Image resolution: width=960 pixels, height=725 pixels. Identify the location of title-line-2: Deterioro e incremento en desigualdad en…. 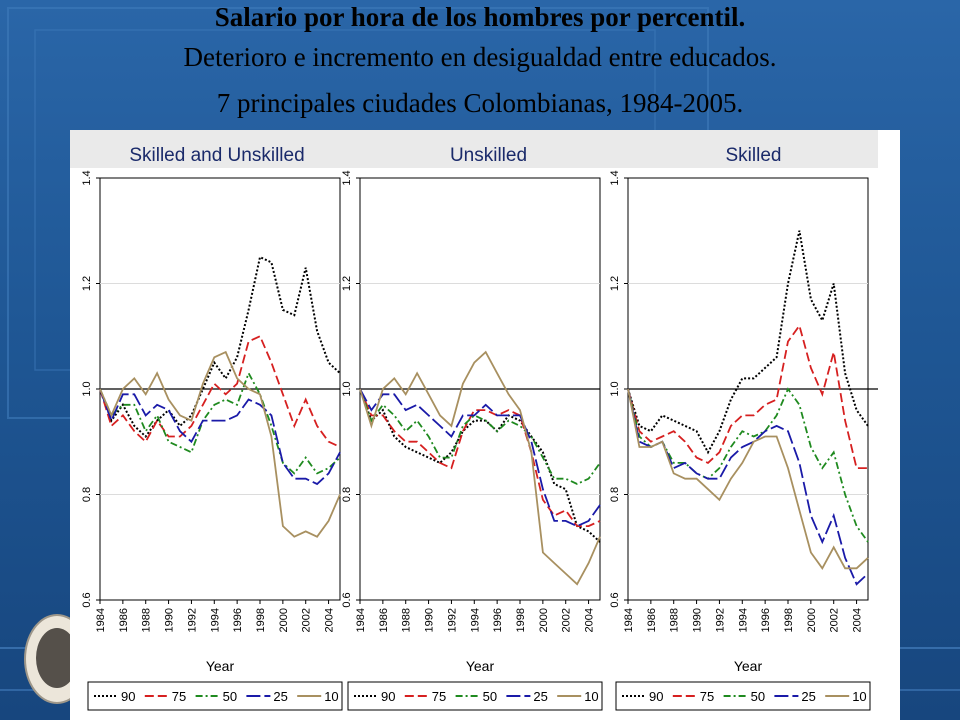
(480, 57).